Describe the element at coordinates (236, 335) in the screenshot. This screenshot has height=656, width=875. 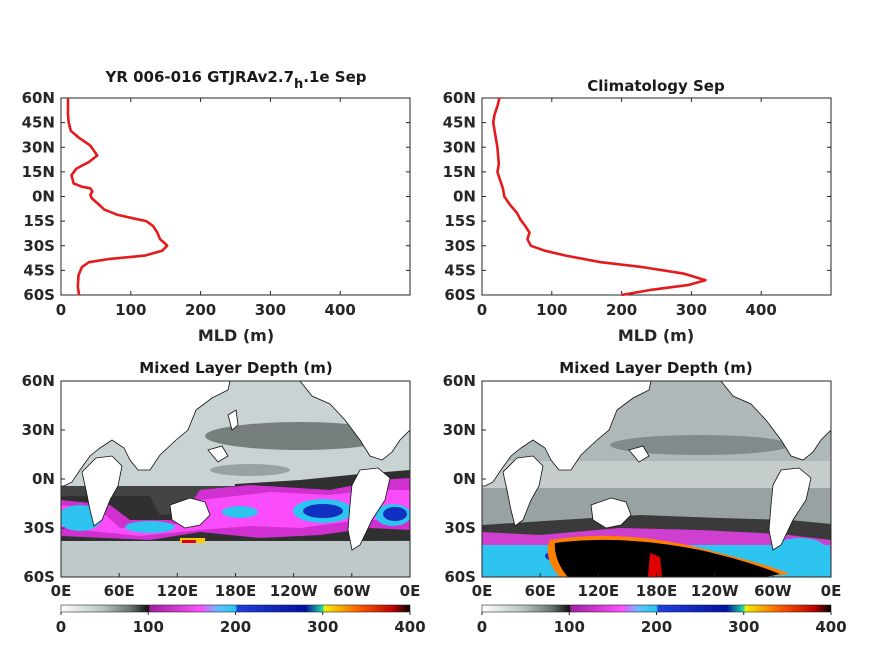
I see `xlabel-left: MLD (m)` at that location.